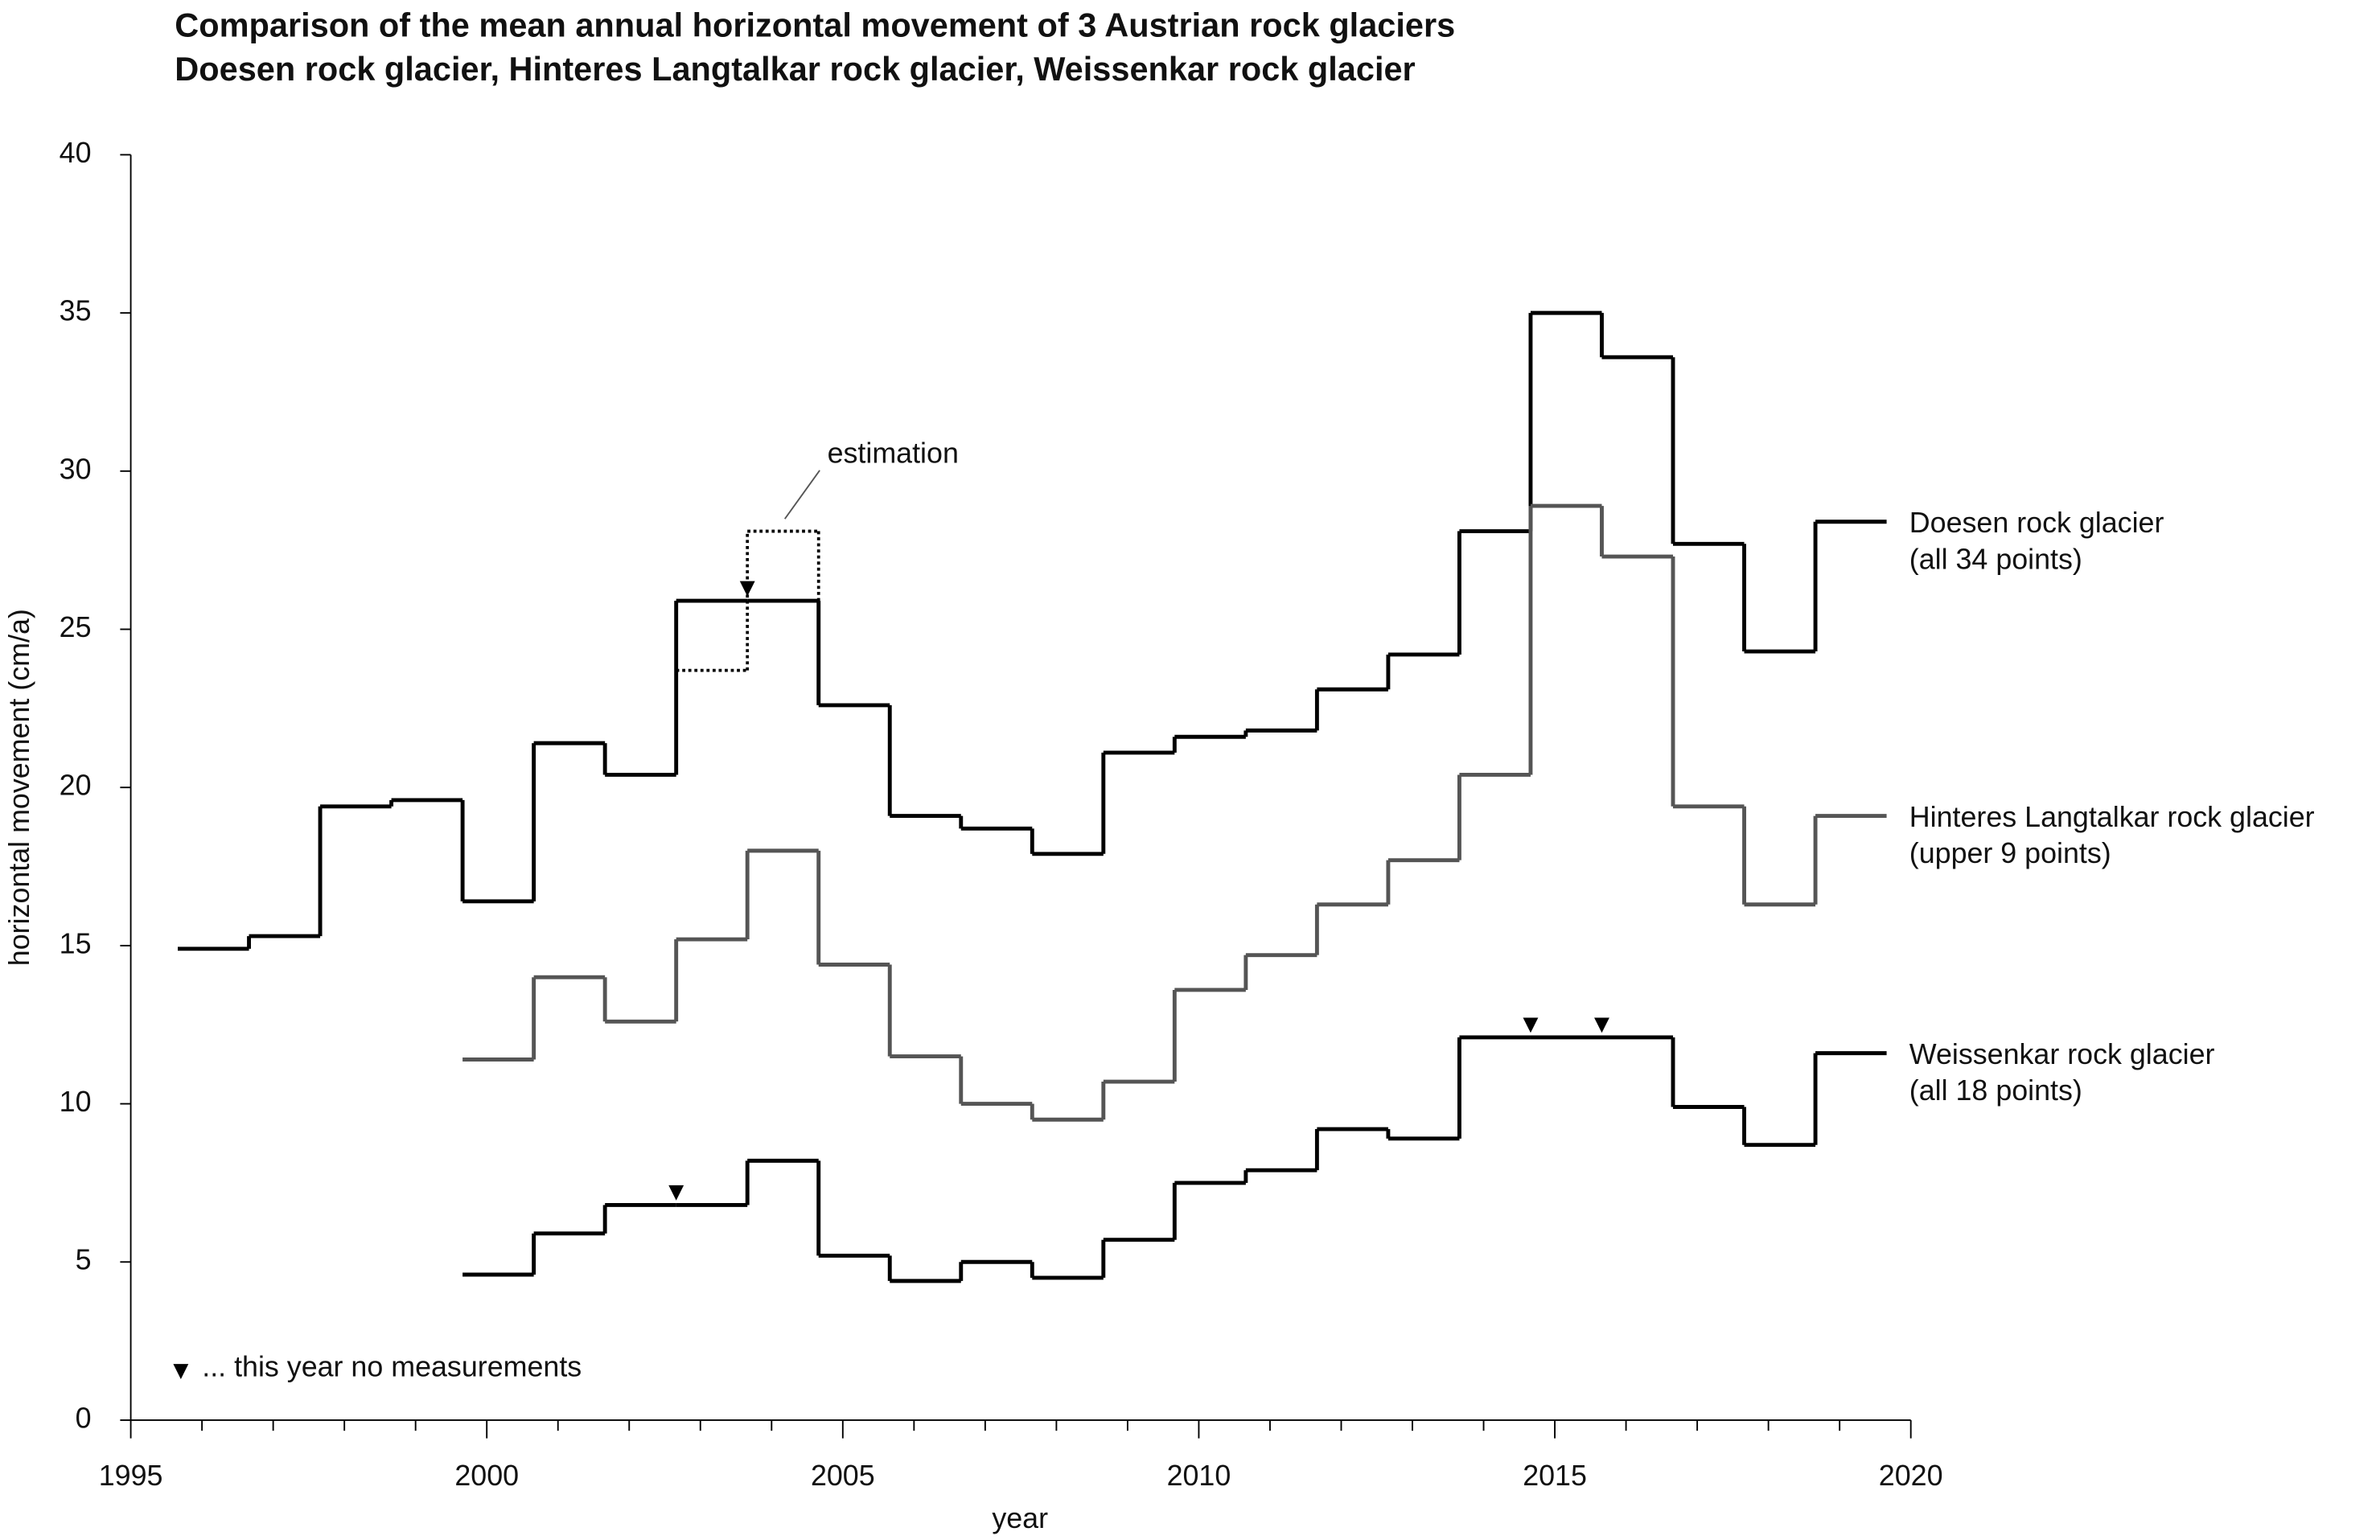 Image resolution: width=2380 pixels, height=1540 pixels. I want to click on series-note: (upper 9 points), so click(2010, 853).